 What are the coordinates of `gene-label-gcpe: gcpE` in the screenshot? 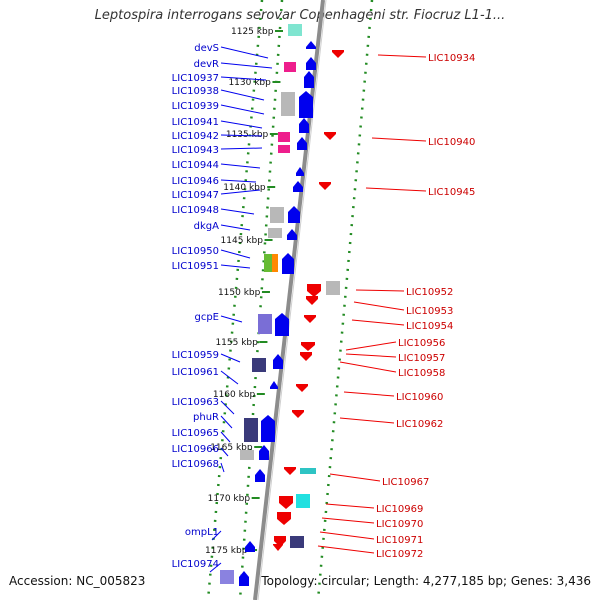 It's located at (206, 317).